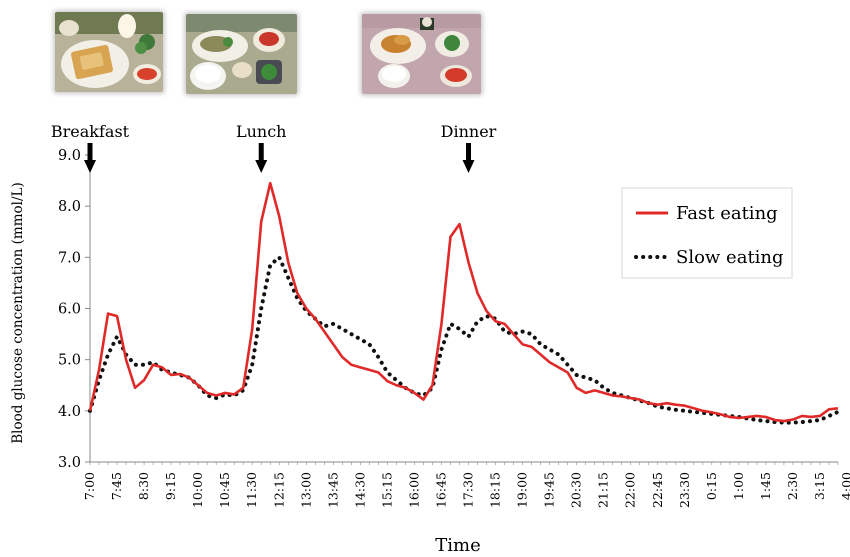 This screenshot has width=850, height=557. Describe the element at coordinates (413, 490) in the screenshot. I see `x-tick-label: 16:00` at that location.